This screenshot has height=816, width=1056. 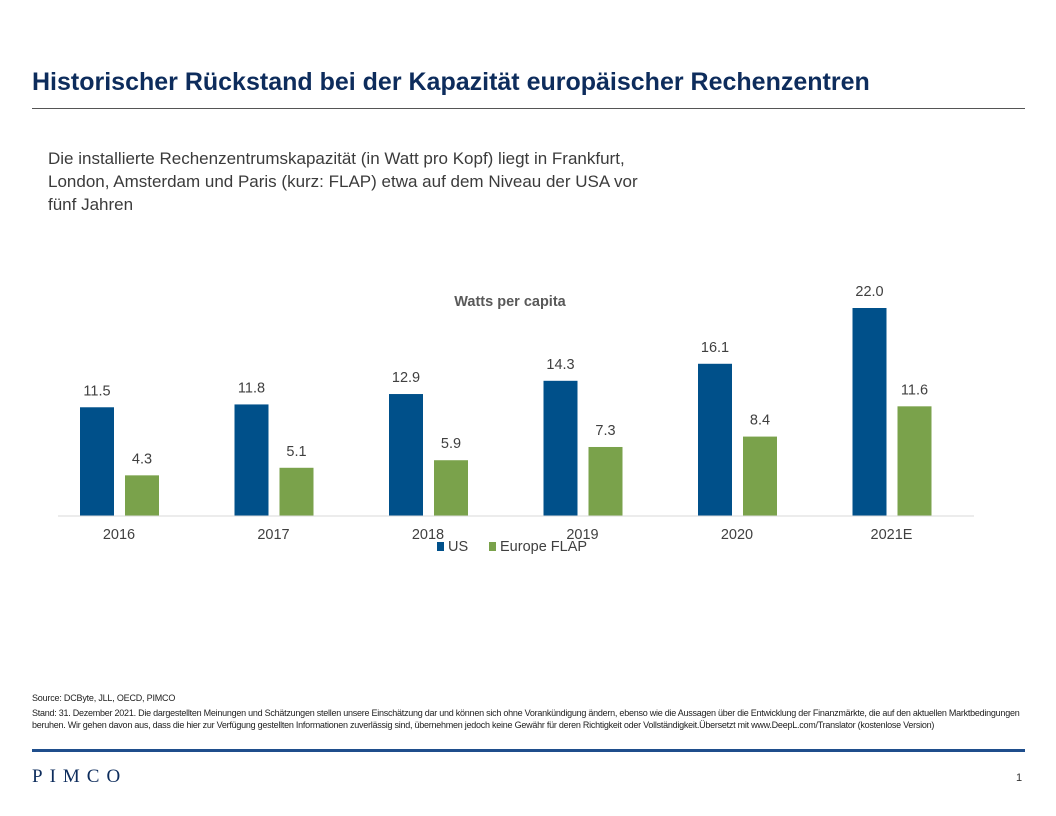 What do you see at coordinates (296, 452) in the screenshot?
I see `value-label-europe-flap-2017: 5.1` at bounding box center [296, 452].